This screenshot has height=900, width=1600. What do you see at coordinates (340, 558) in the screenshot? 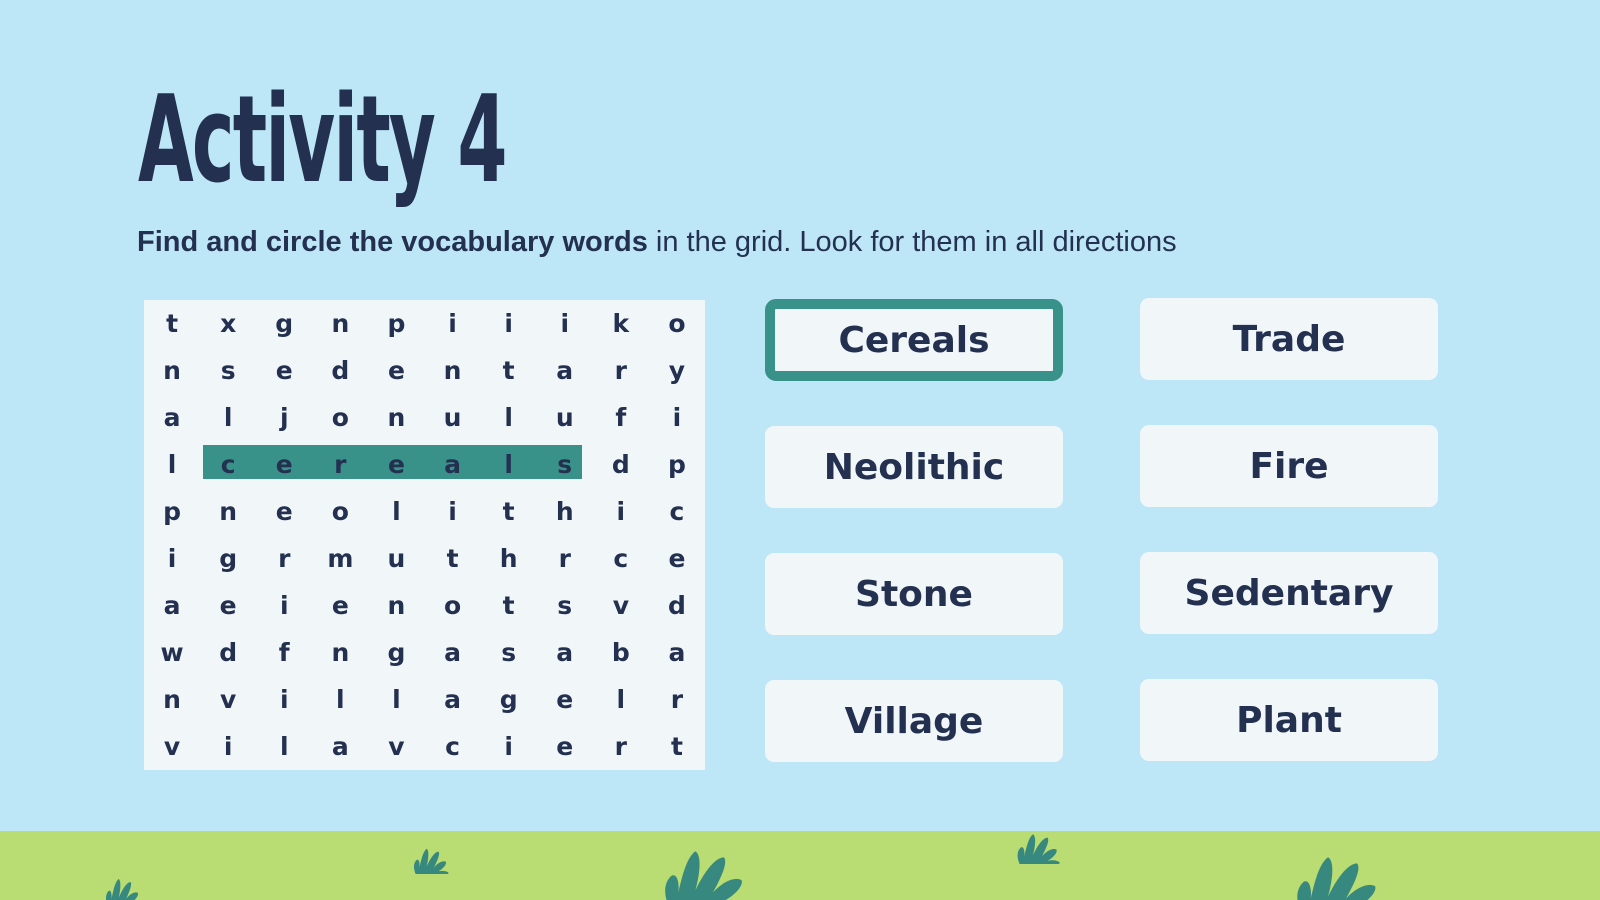
I see `grid-cell: m` at bounding box center [340, 558].